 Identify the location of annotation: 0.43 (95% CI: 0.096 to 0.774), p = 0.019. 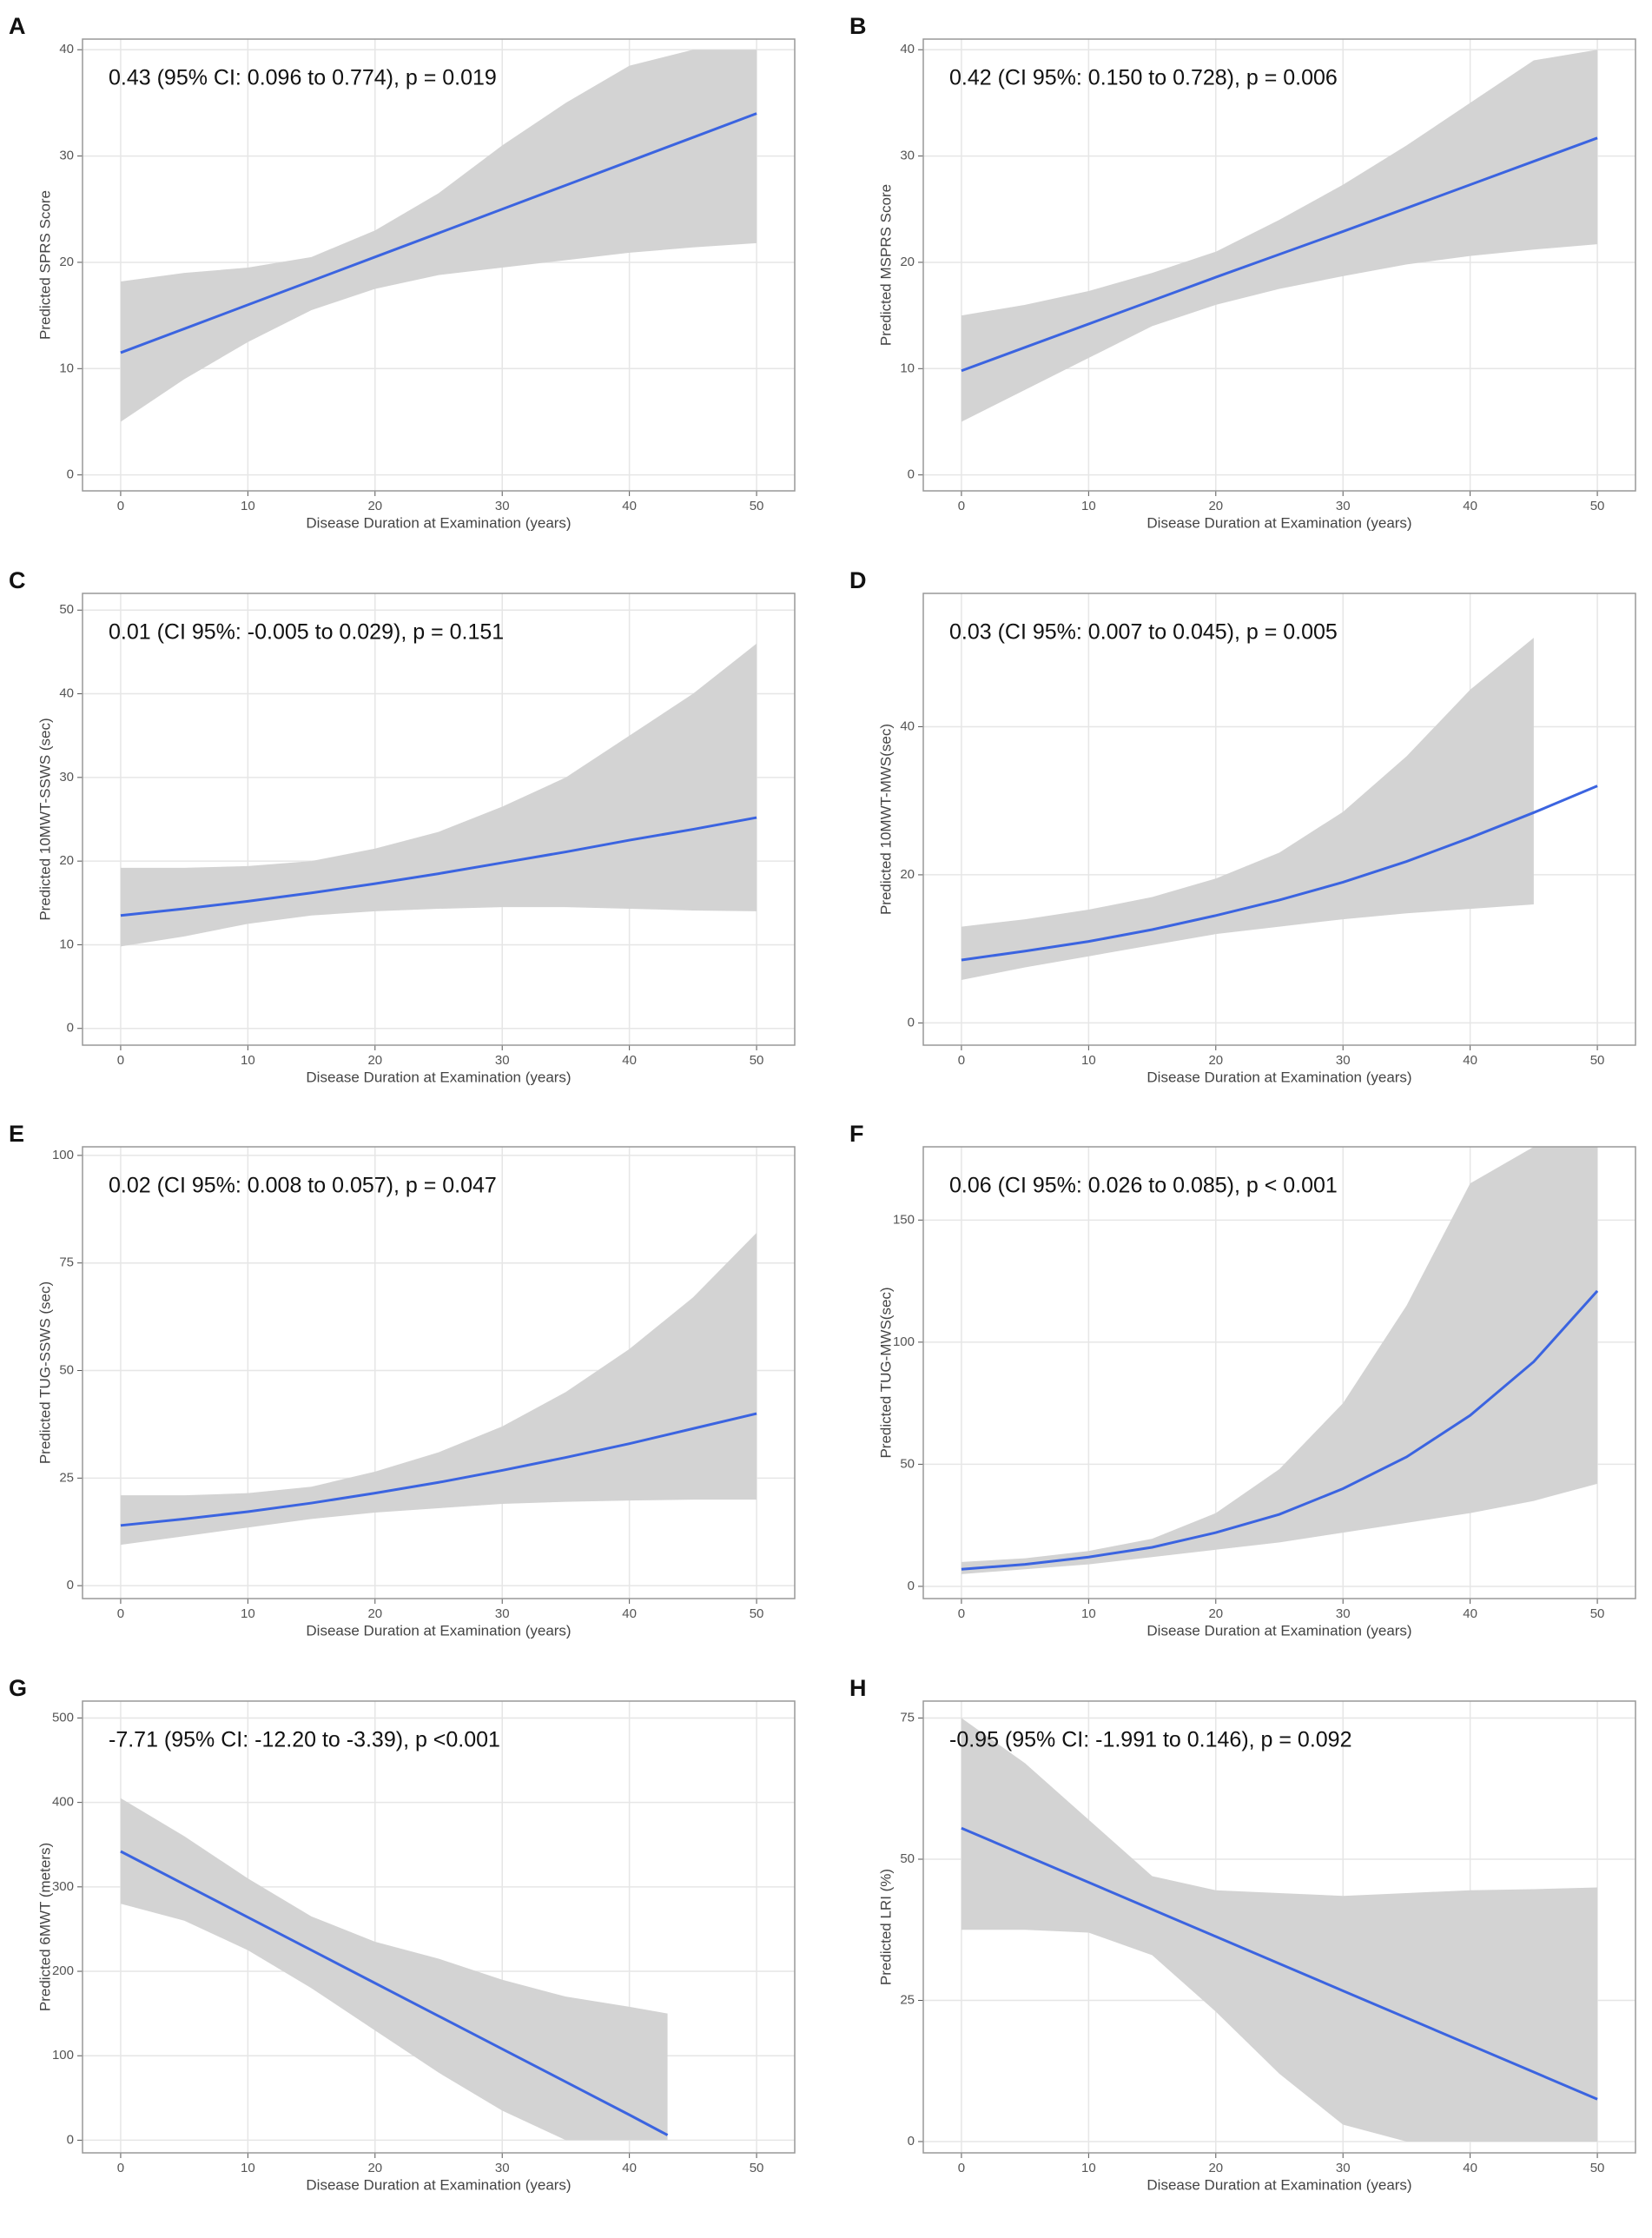
(303, 78).